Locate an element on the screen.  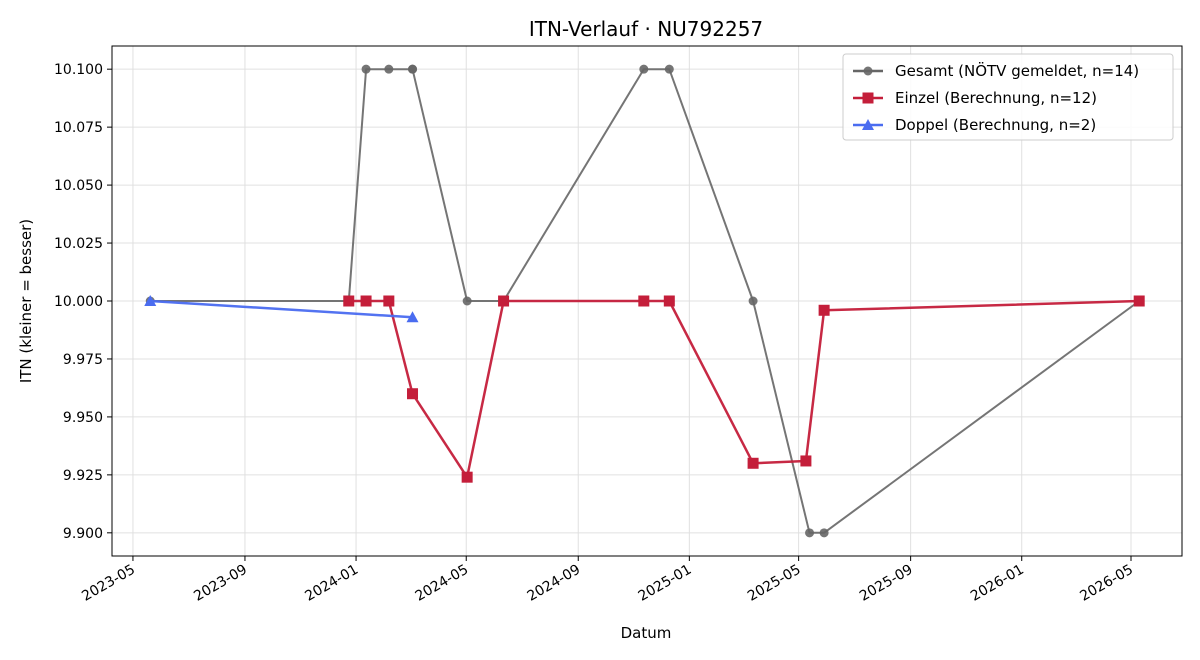
x-tick-label: 2025-01 is located at coordinates (665, 583).